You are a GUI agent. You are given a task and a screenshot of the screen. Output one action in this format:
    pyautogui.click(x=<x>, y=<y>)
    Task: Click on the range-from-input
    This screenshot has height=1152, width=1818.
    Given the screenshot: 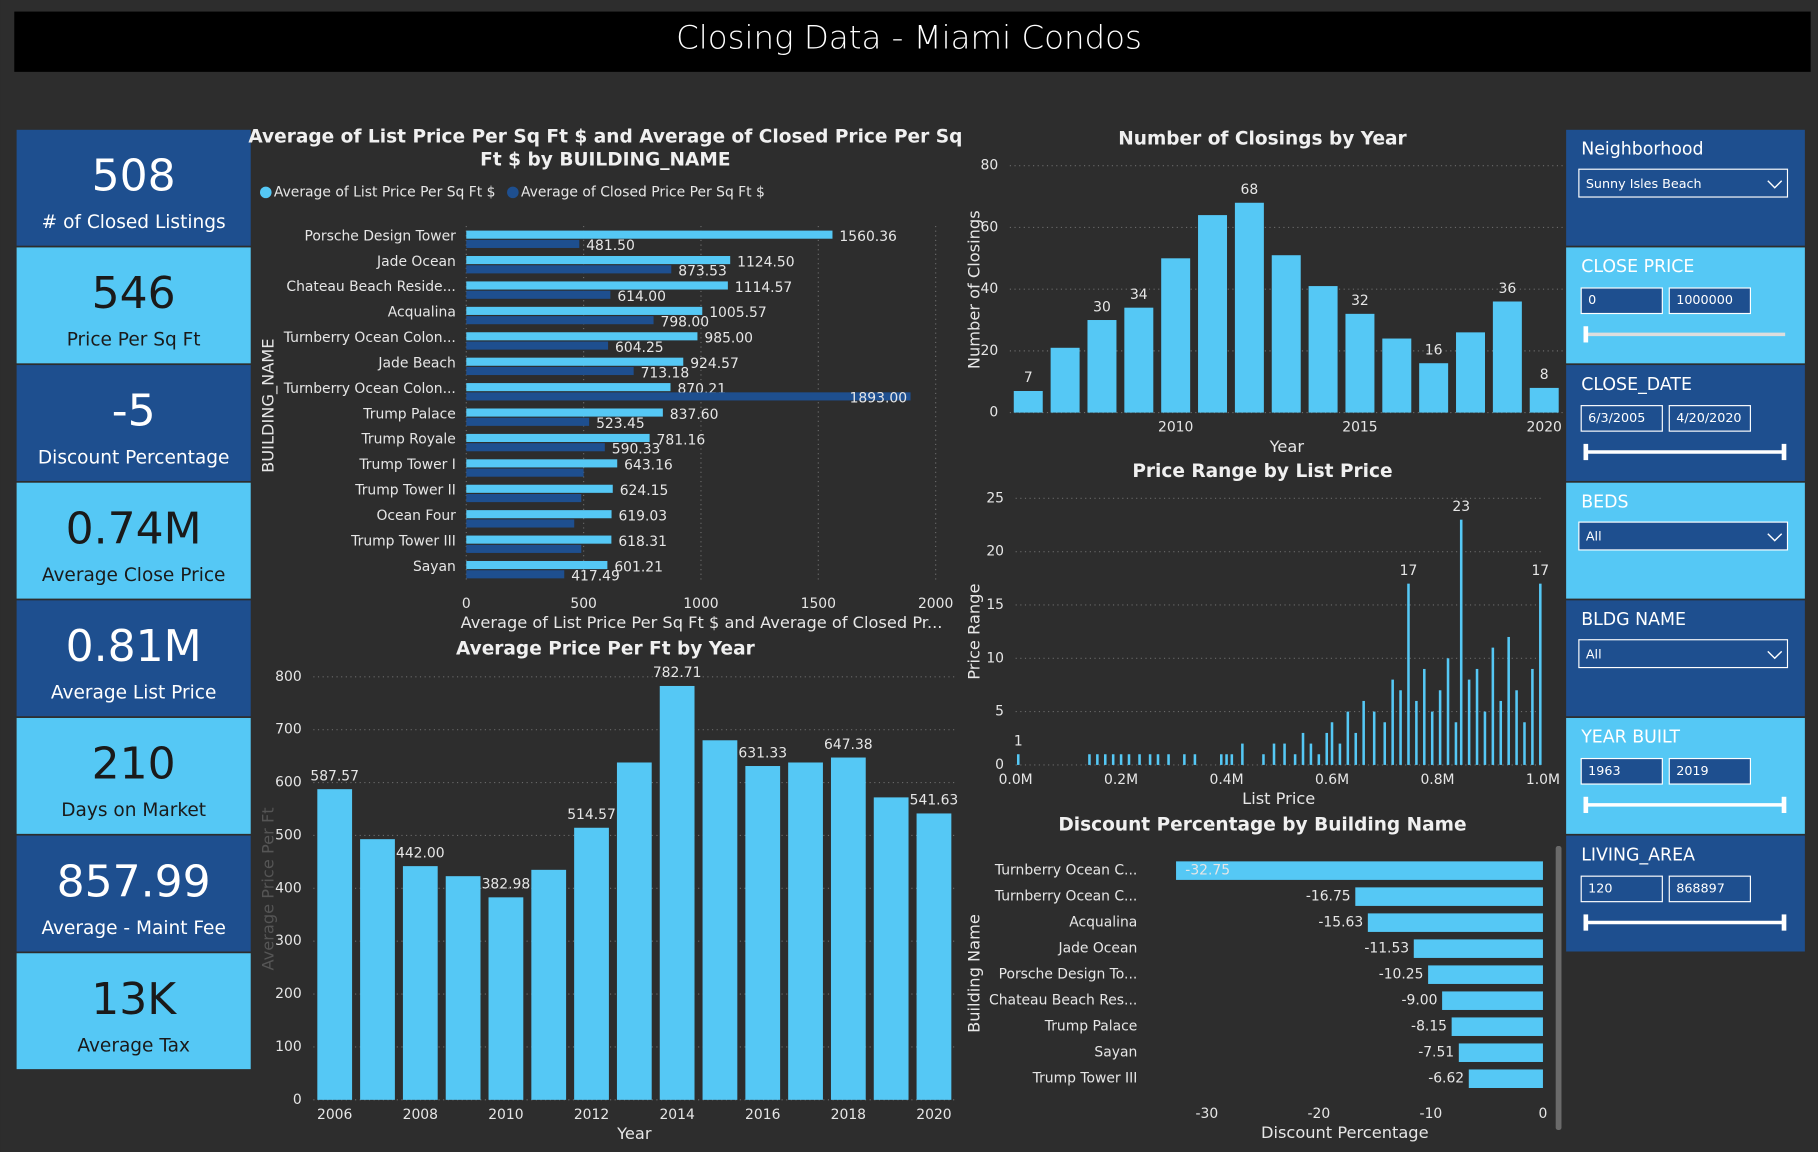 What is the action you would take?
    pyautogui.click(x=1621, y=418)
    